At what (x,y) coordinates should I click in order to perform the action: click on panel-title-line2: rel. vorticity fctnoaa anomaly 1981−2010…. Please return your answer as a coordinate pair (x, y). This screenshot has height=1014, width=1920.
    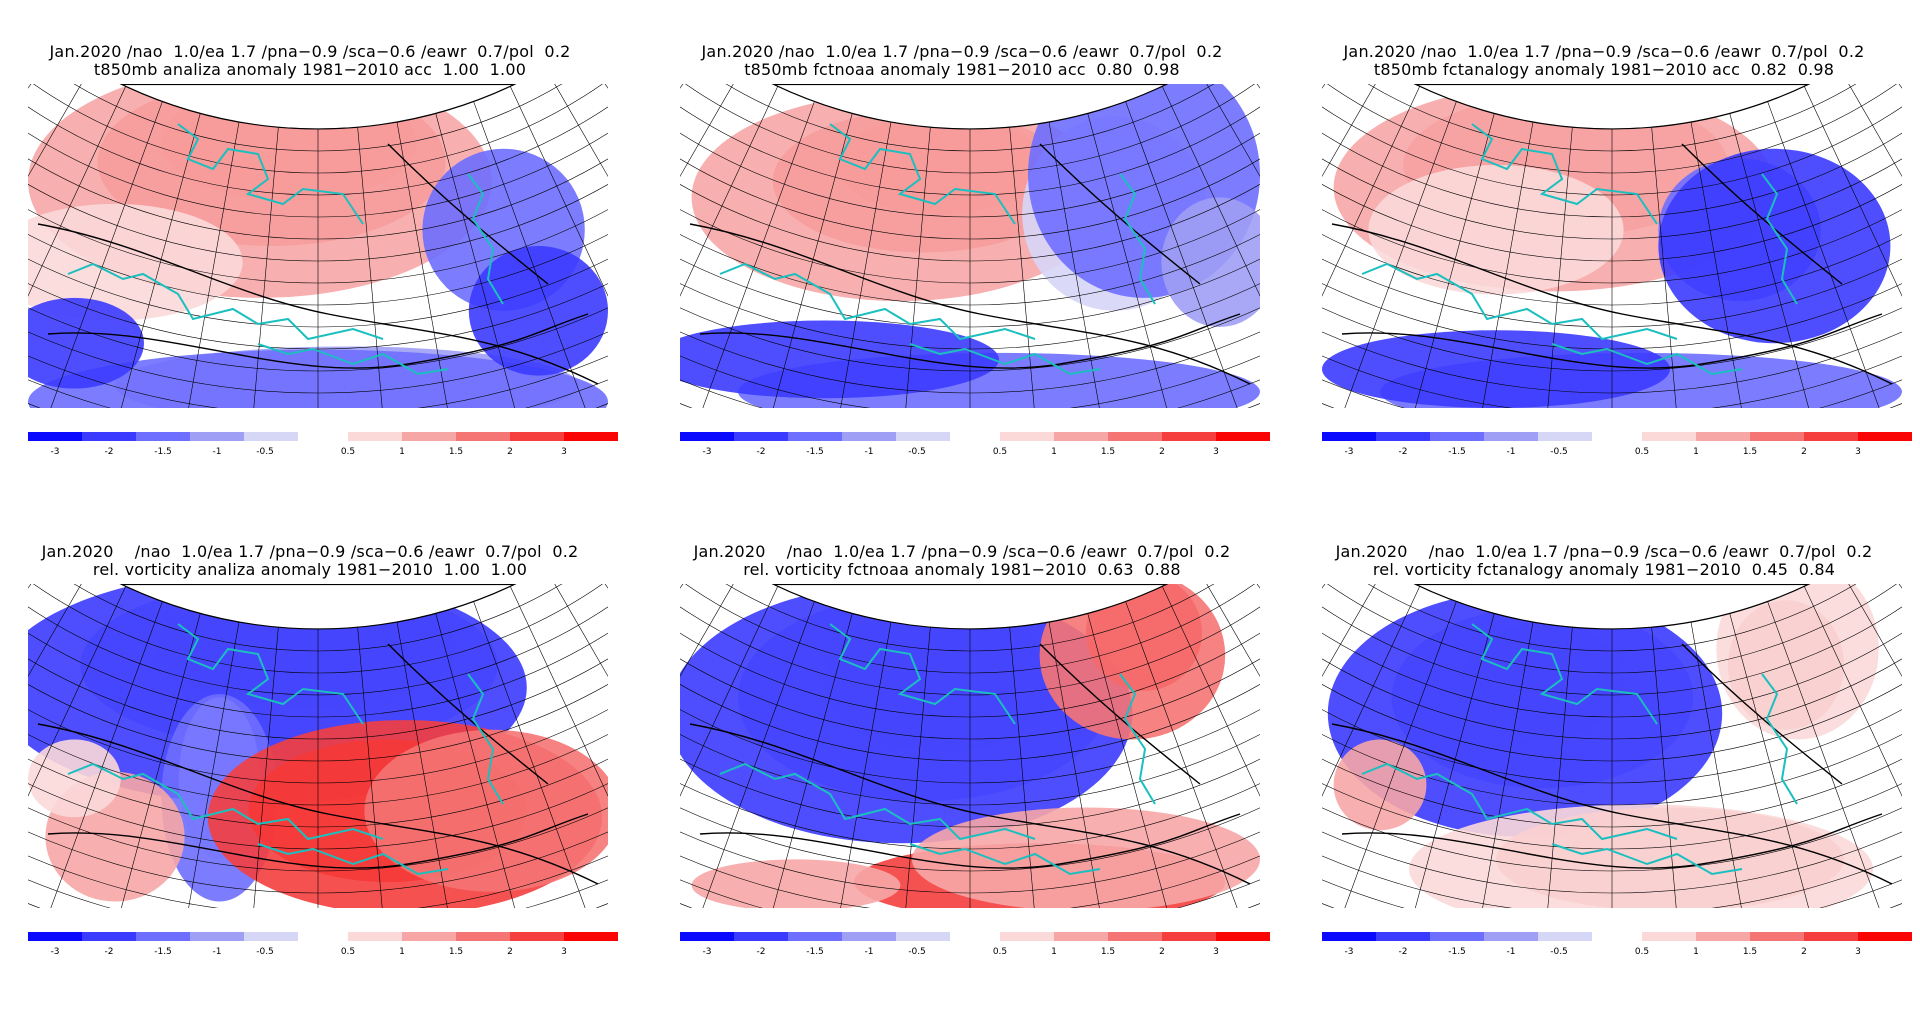
    Looking at the image, I should click on (962, 569).